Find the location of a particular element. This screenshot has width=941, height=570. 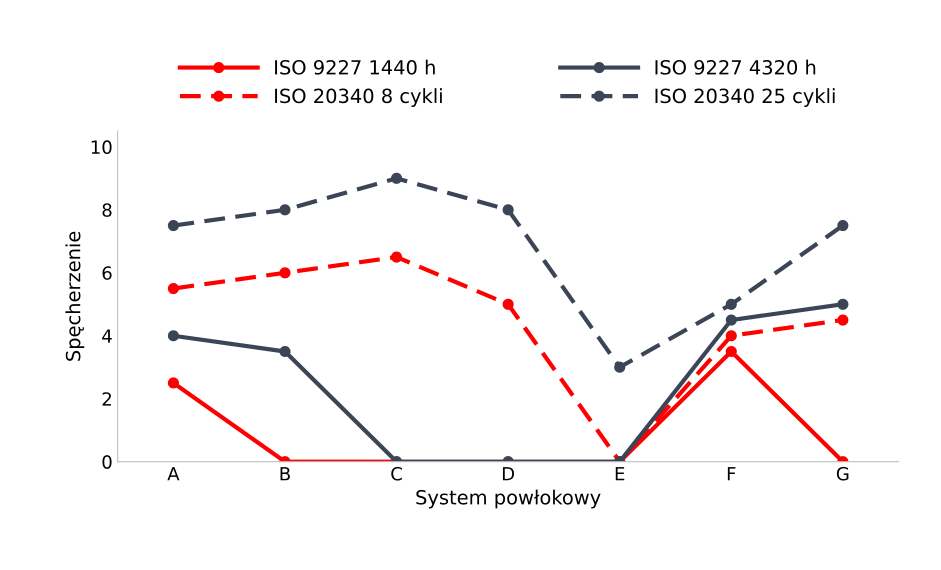

legend-label: ISO 20340 8 cykli is located at coordinates (358, 97).